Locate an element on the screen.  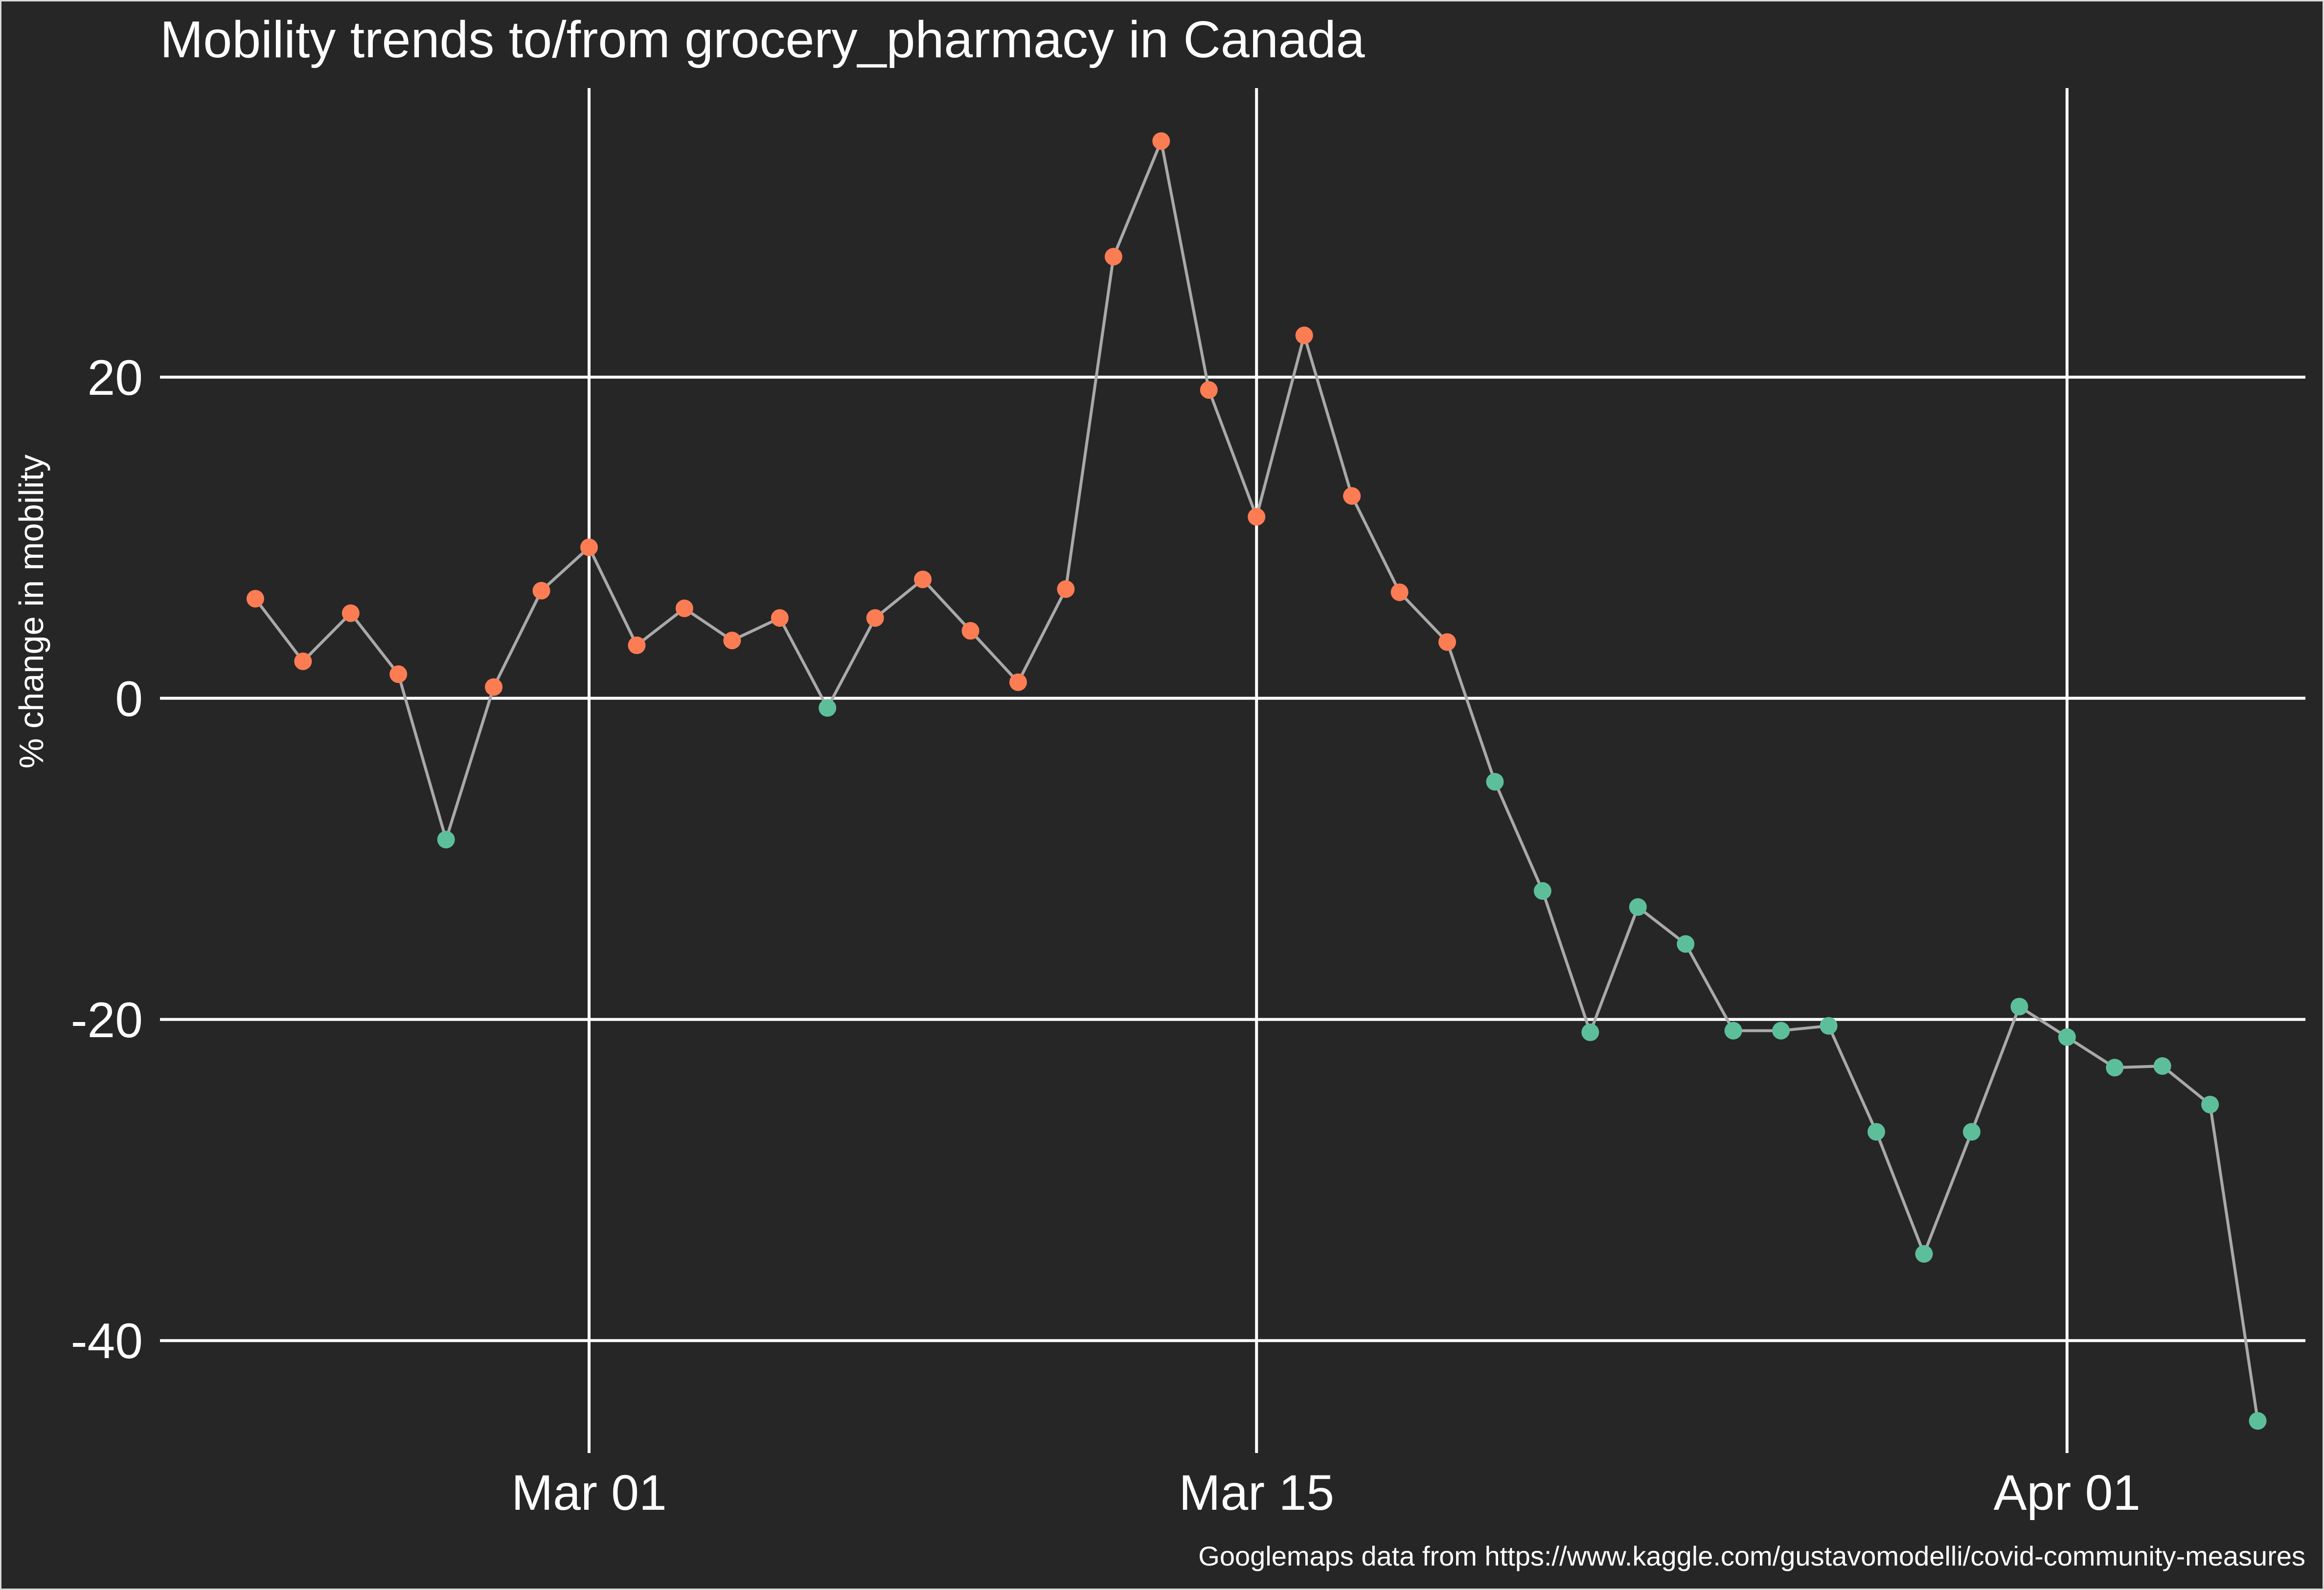
y-axis-ticks: 20 0 -20 -40 is located at coordinates (107, 860).